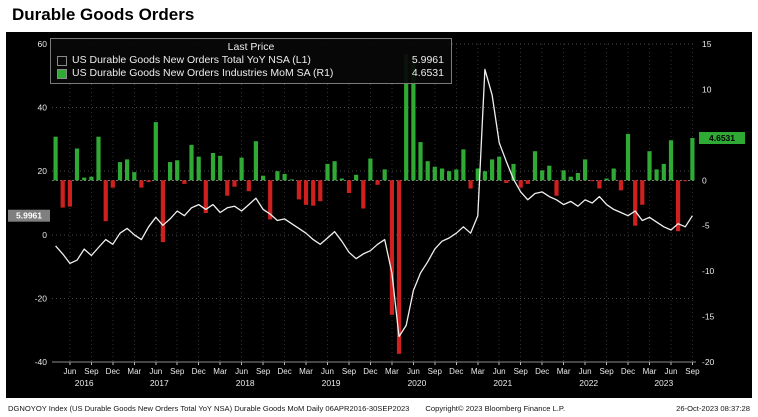  What do you see at coordinates (159, 383) in the screenshot?
I see `svg-text: 2017` at bounding box center [159, 383].